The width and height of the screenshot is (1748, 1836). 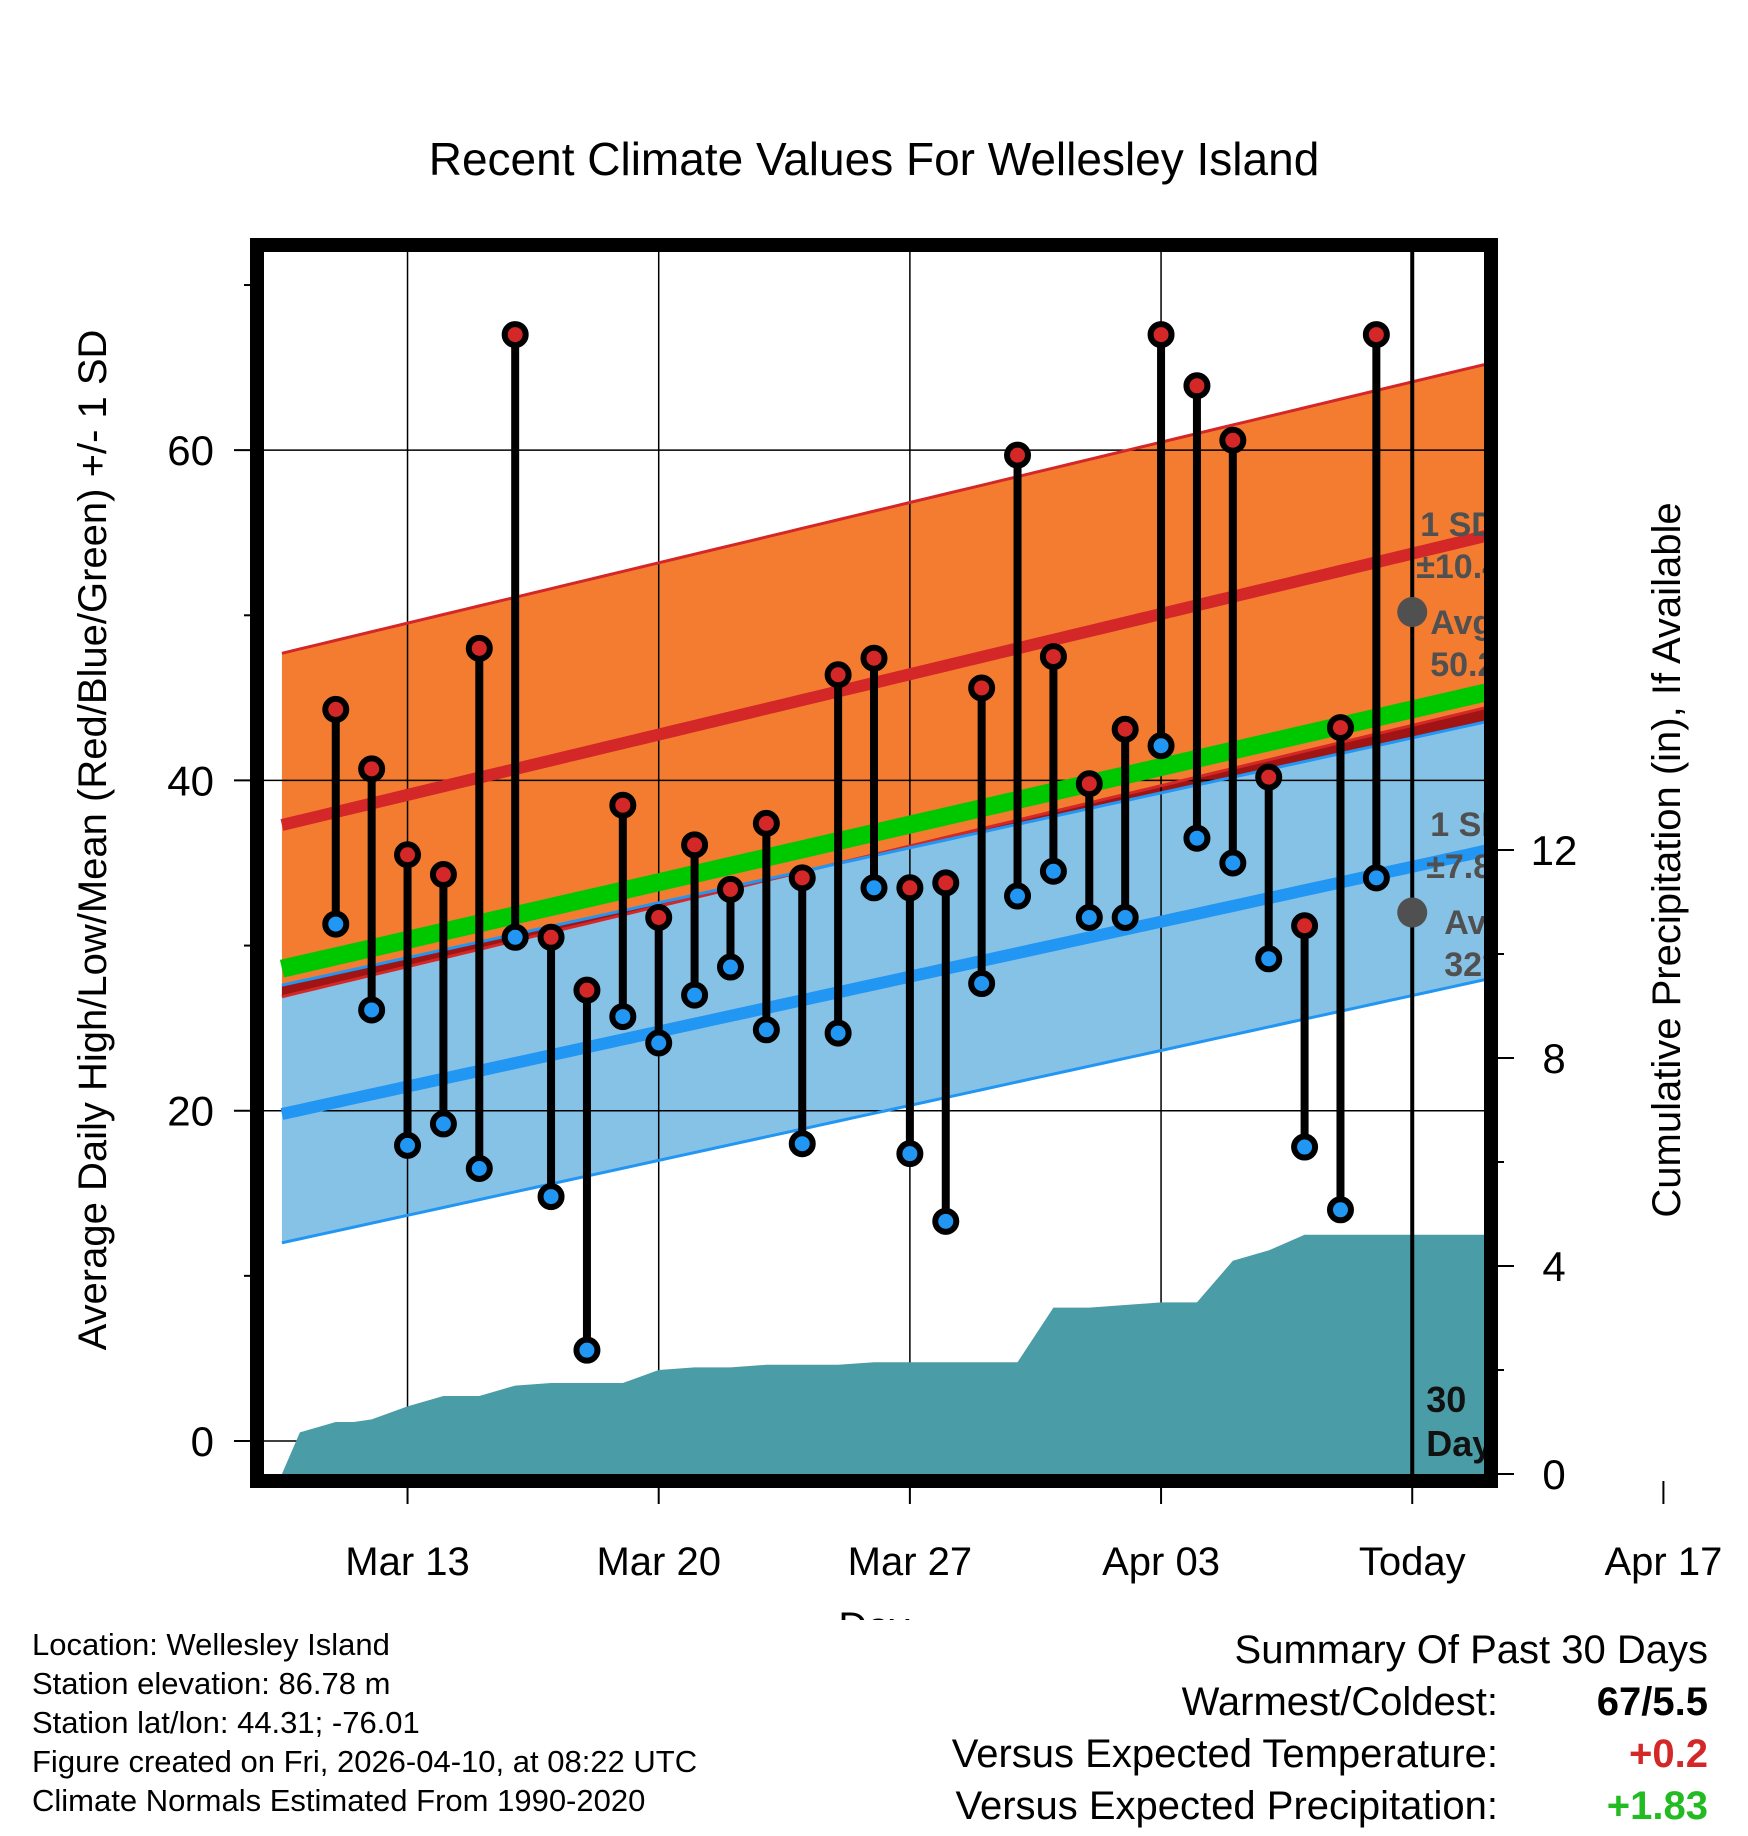 I want to click on y2-tick-label: 0, so click(x=1553, y=1474).